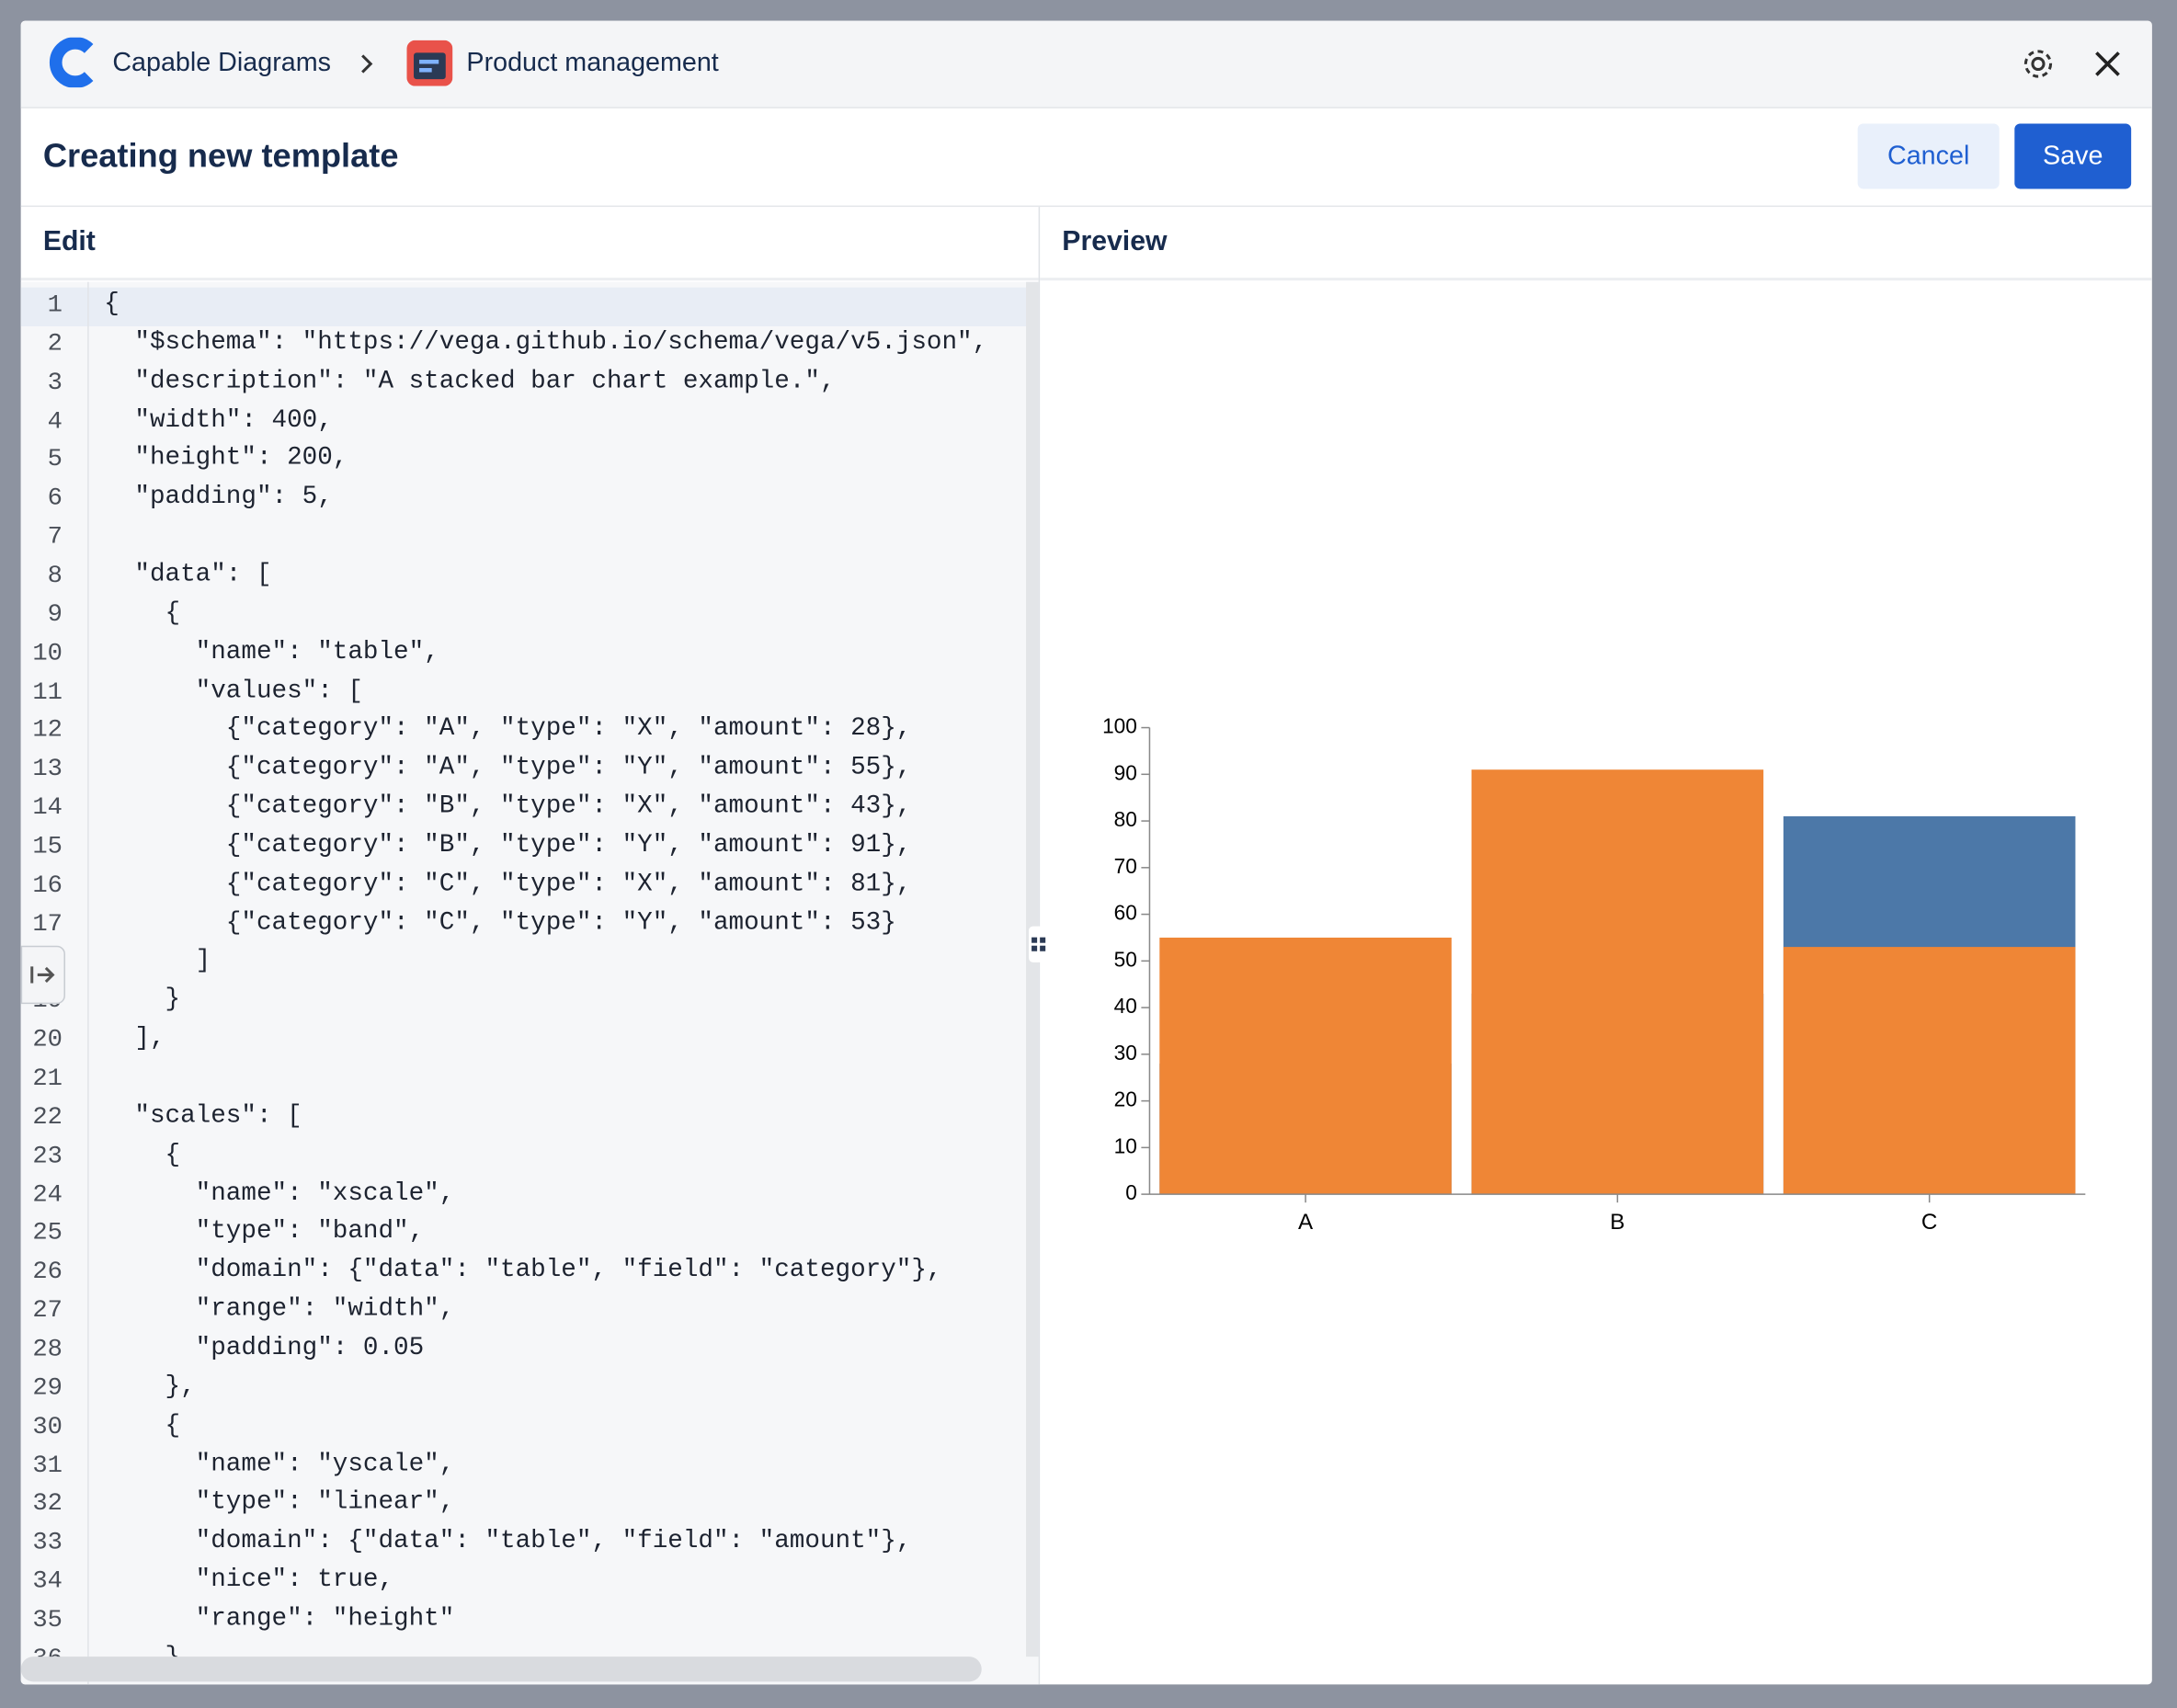 Image resolution: width=2177 pixels, height=1708 pixels. Describe the element at coordinates (2039, 64) in the screenshot. I see `settings-icon` at that location.